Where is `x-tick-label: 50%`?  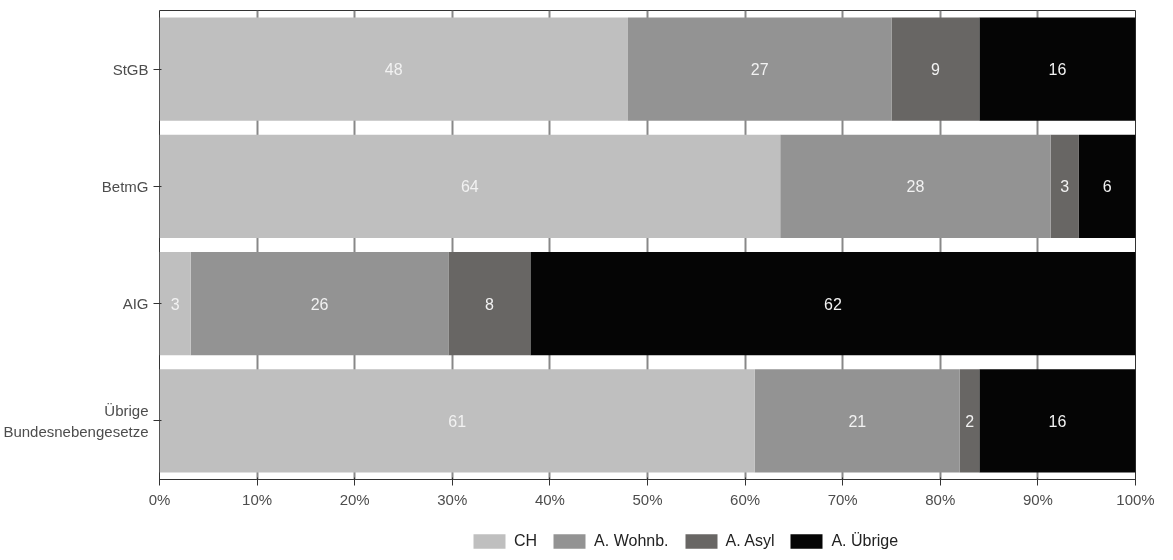 x-tick-label: 50% is located at coordinates (647, 499).